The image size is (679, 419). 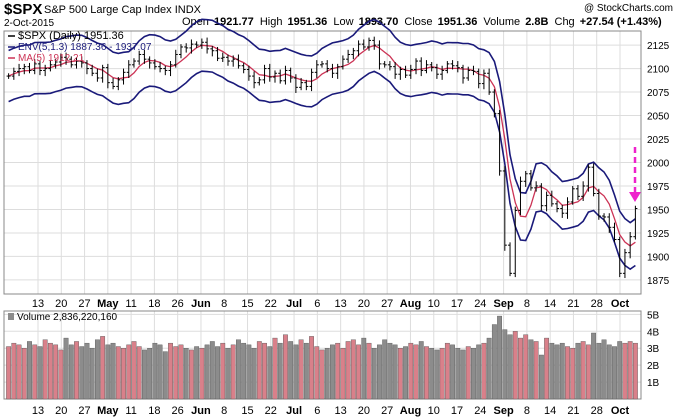 I want to click on legend-env: ENV(5,1.3) 1887.36 - 1937.07, so click(x=85, y=47).